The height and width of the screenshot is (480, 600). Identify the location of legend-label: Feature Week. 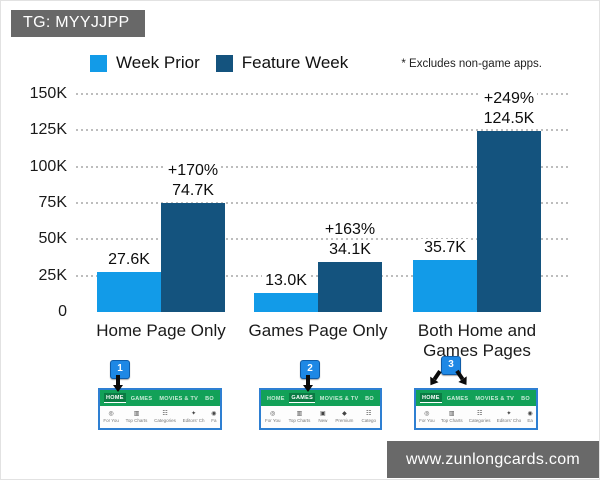
(295, 62).